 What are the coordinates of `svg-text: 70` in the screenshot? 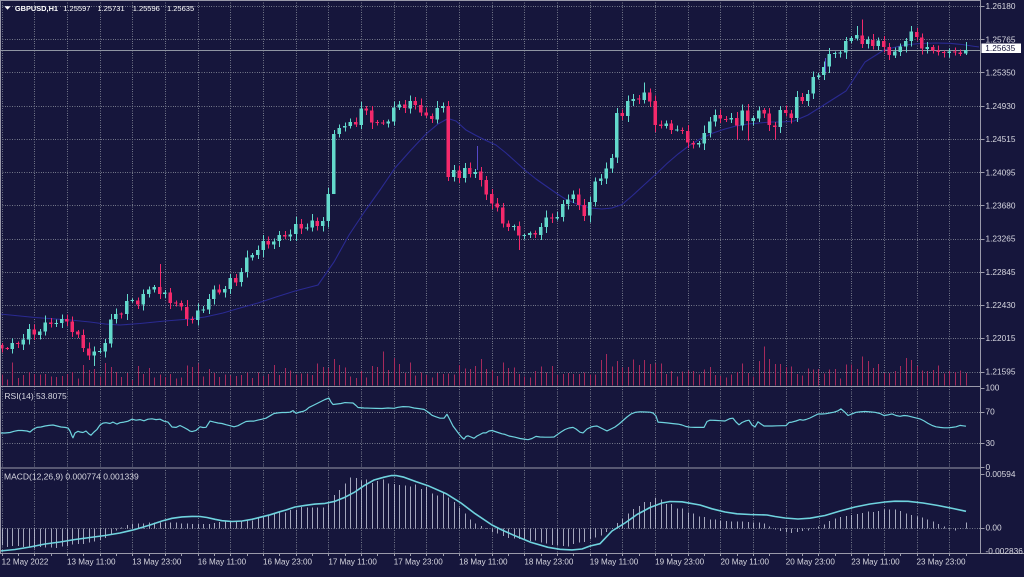 It's located at (991, 411).